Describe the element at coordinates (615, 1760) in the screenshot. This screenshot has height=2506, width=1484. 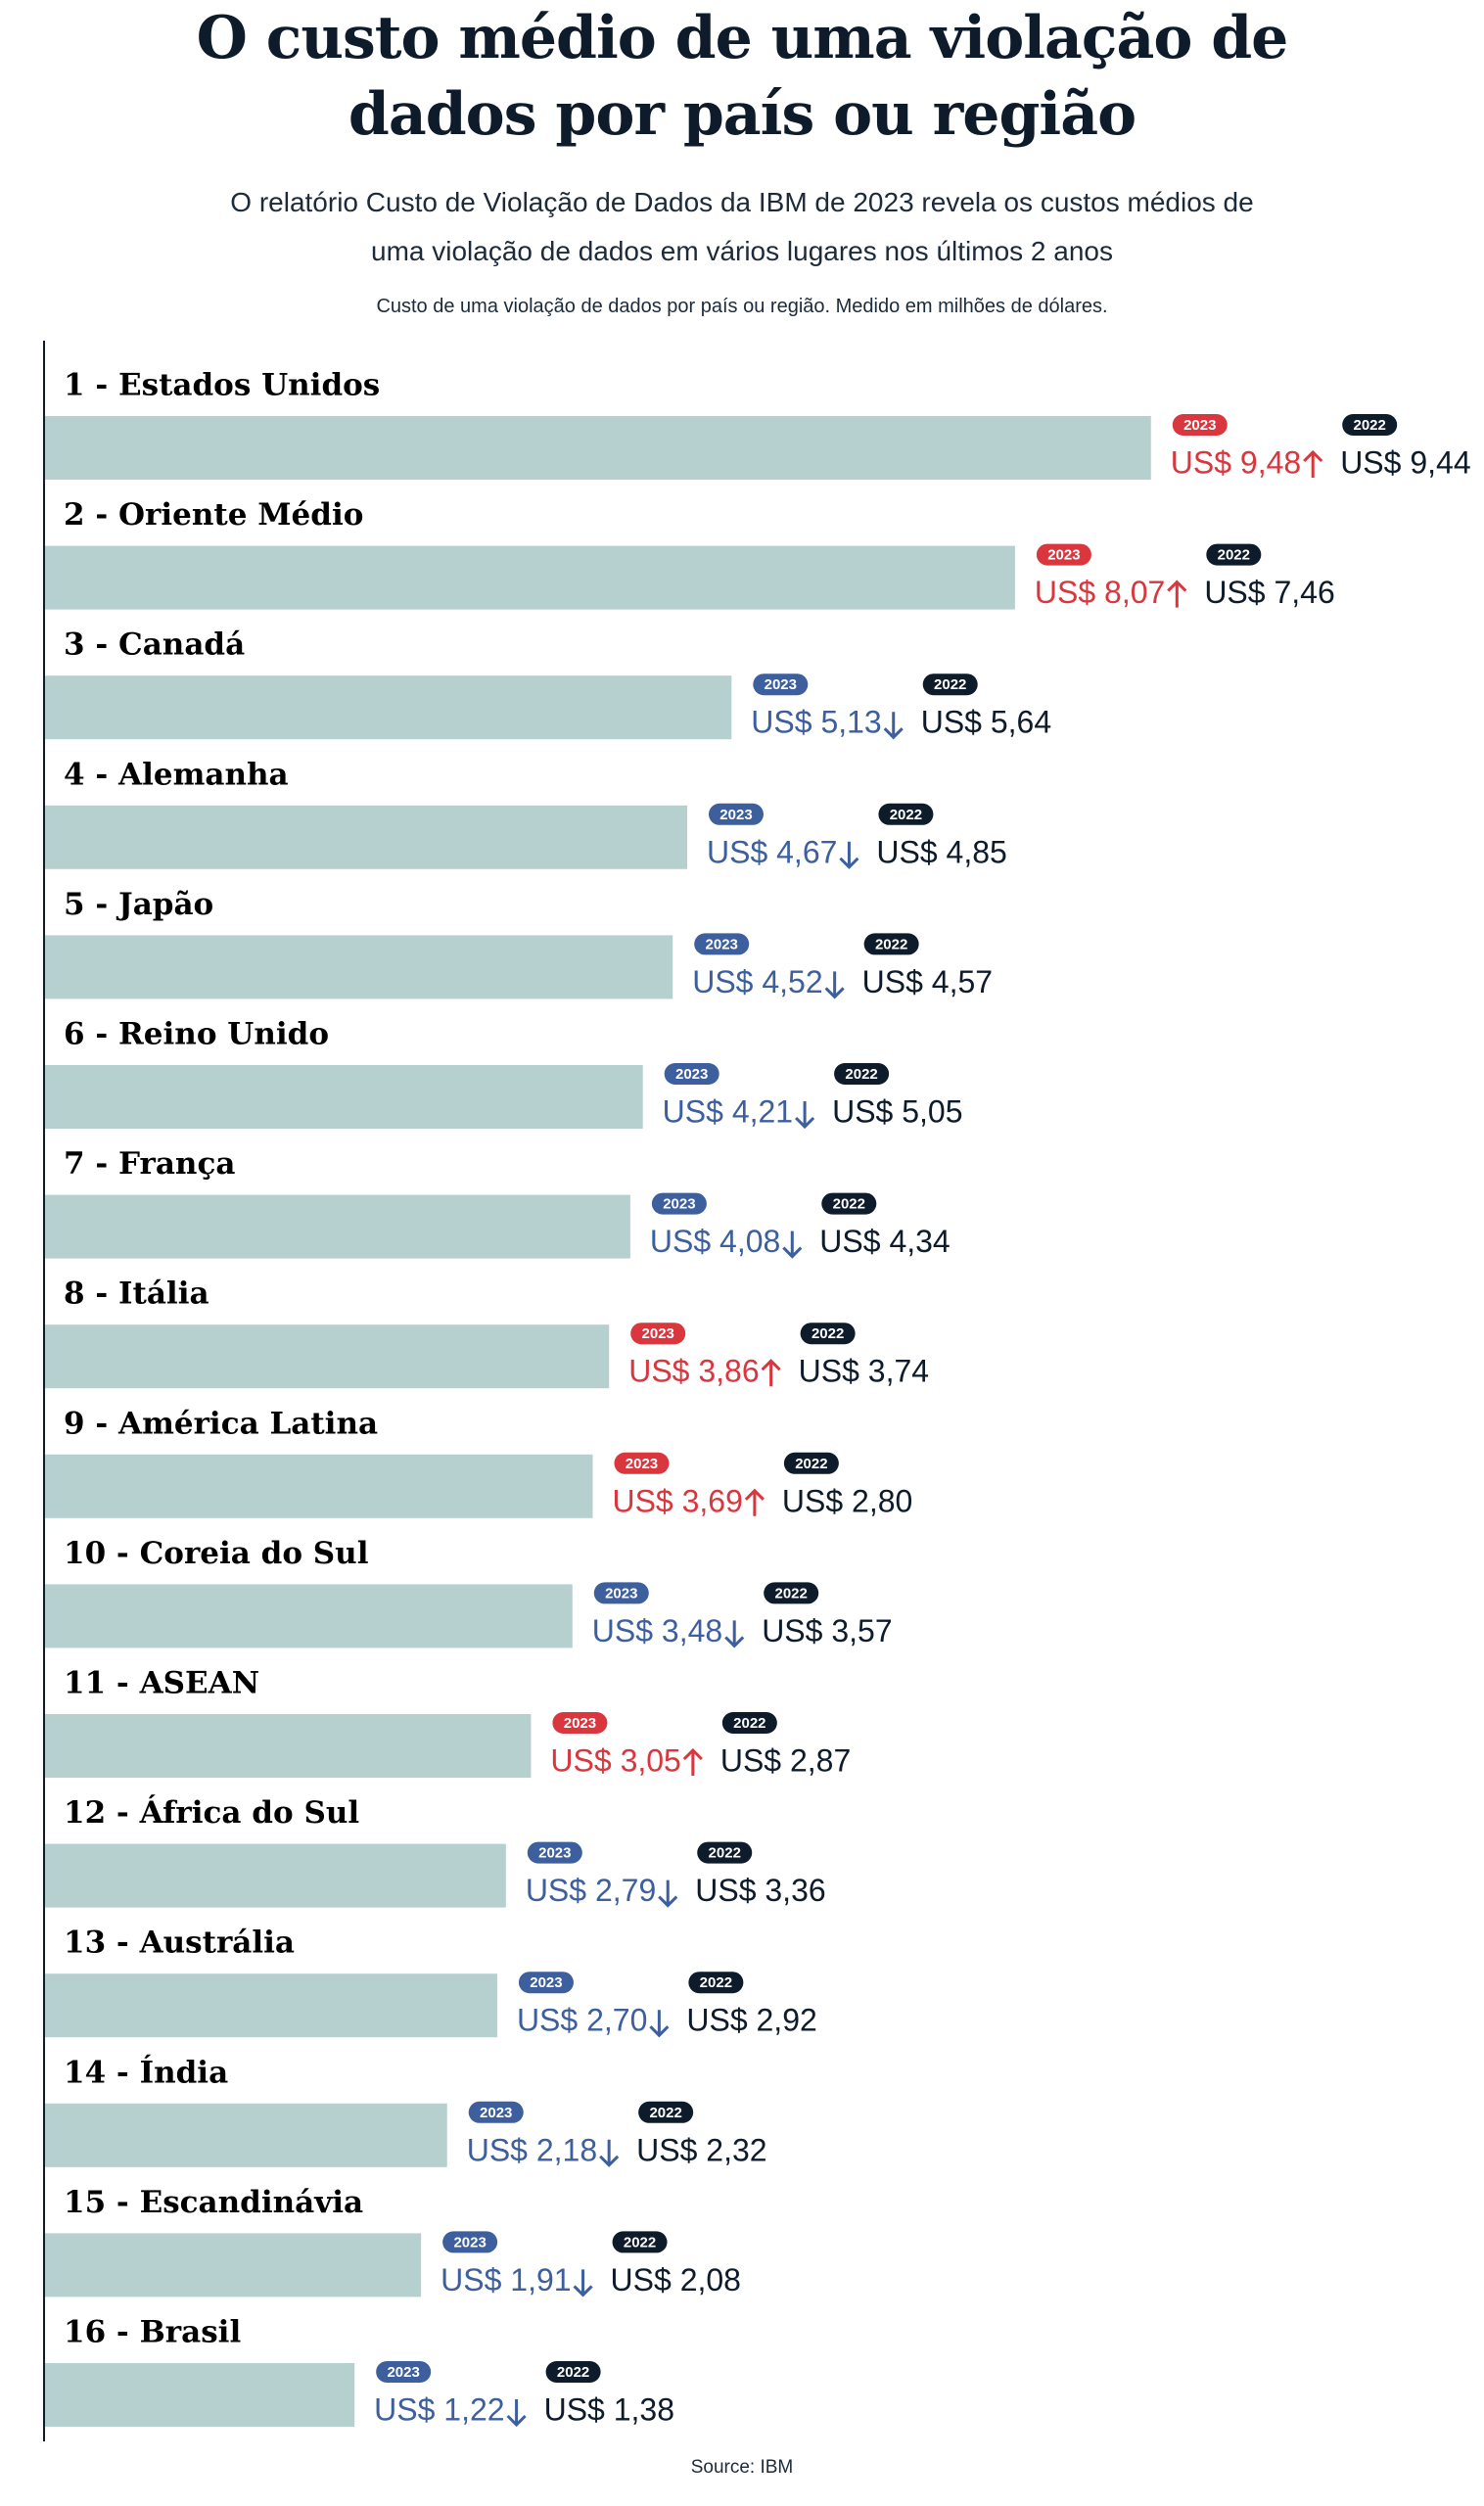
I see `value-label-2023: US$ 3,05` at that location.